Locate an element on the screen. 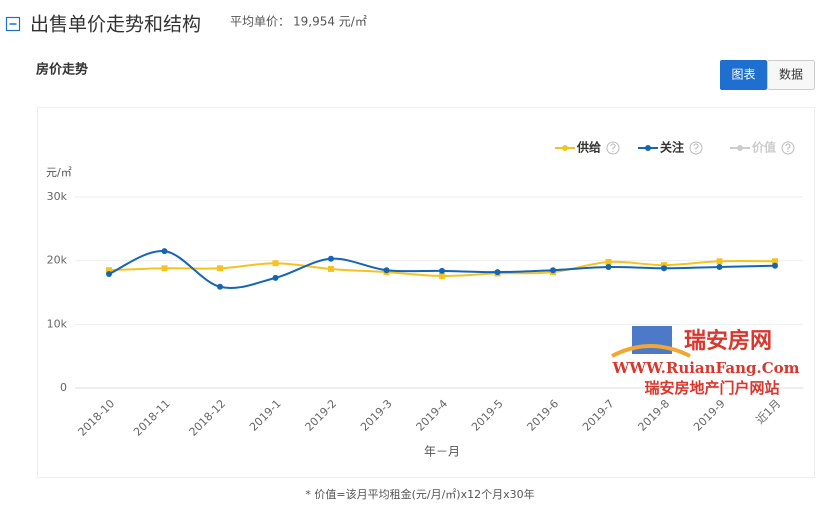 The width and height of the screenshot is (827, 509). header-title: 出售单价走势和结构 is located at coordinates (115, 25).